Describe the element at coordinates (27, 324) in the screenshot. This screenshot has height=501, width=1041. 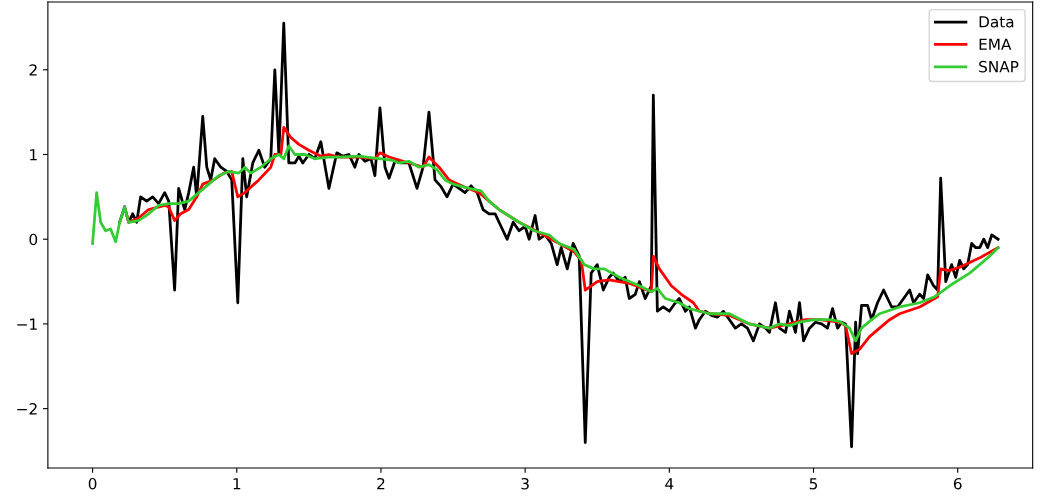
I see `y-tick-label: −1` at that location.